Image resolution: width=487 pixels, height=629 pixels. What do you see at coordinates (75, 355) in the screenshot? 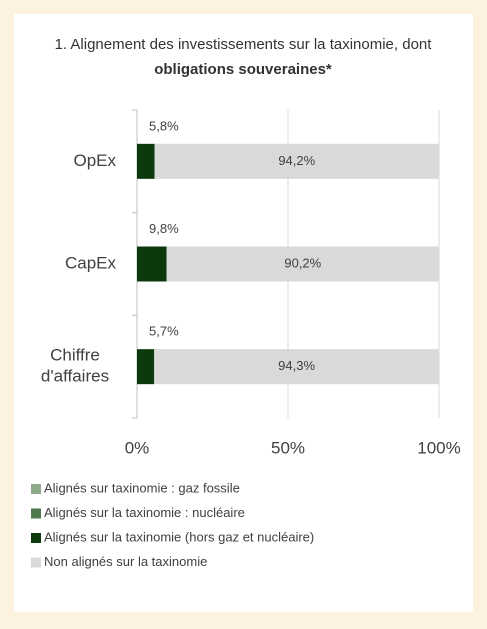
I see `y-tick-label-line: Chiffre` at bounding box center [75, 355].